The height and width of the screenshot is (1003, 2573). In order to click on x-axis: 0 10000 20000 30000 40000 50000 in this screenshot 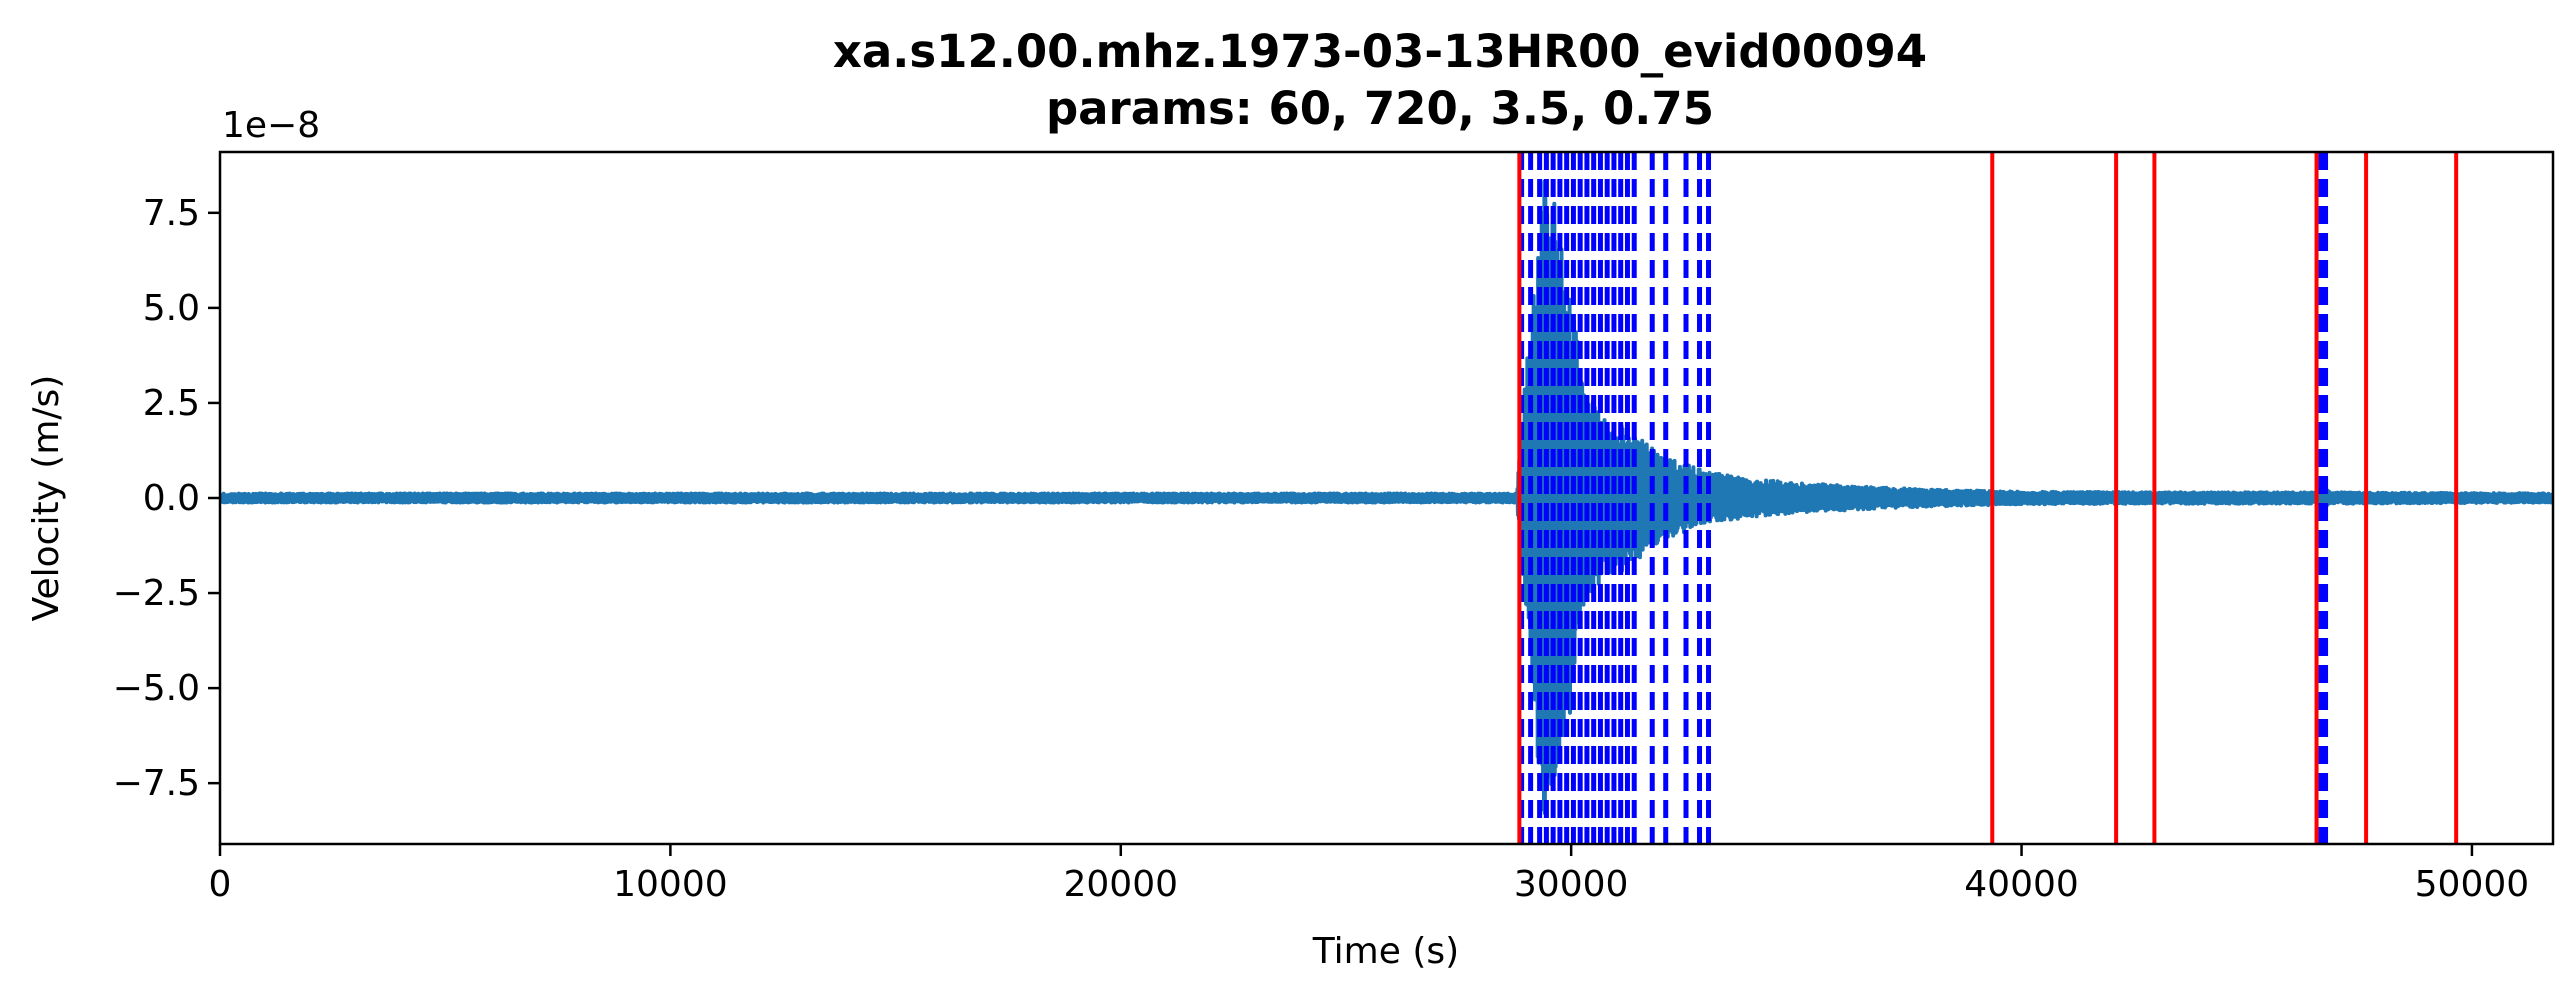, I will do `click(1369, 874)`.